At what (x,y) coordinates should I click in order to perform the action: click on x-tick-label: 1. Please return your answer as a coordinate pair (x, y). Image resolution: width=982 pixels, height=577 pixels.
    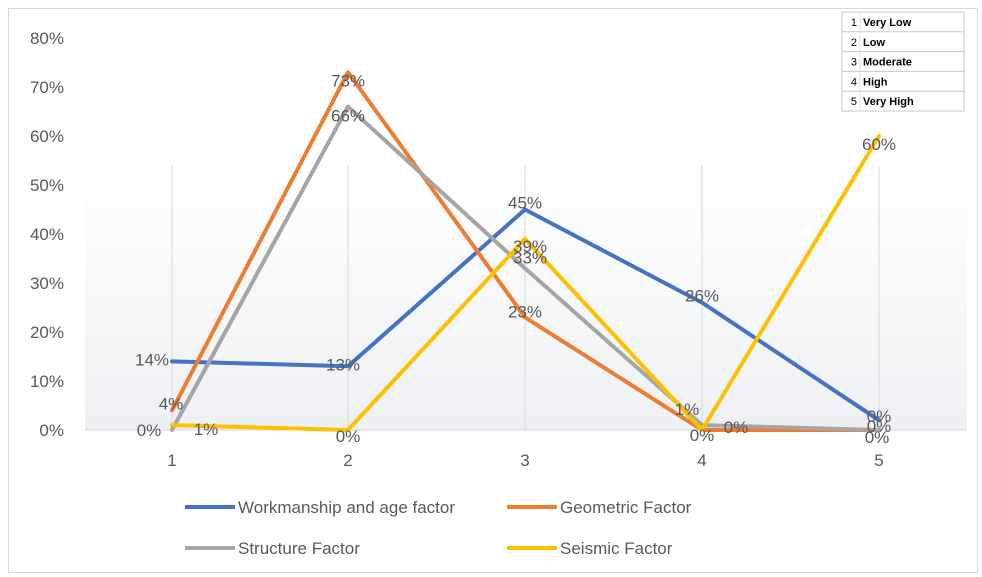
    Looking at the image, I should click on (171, 460).